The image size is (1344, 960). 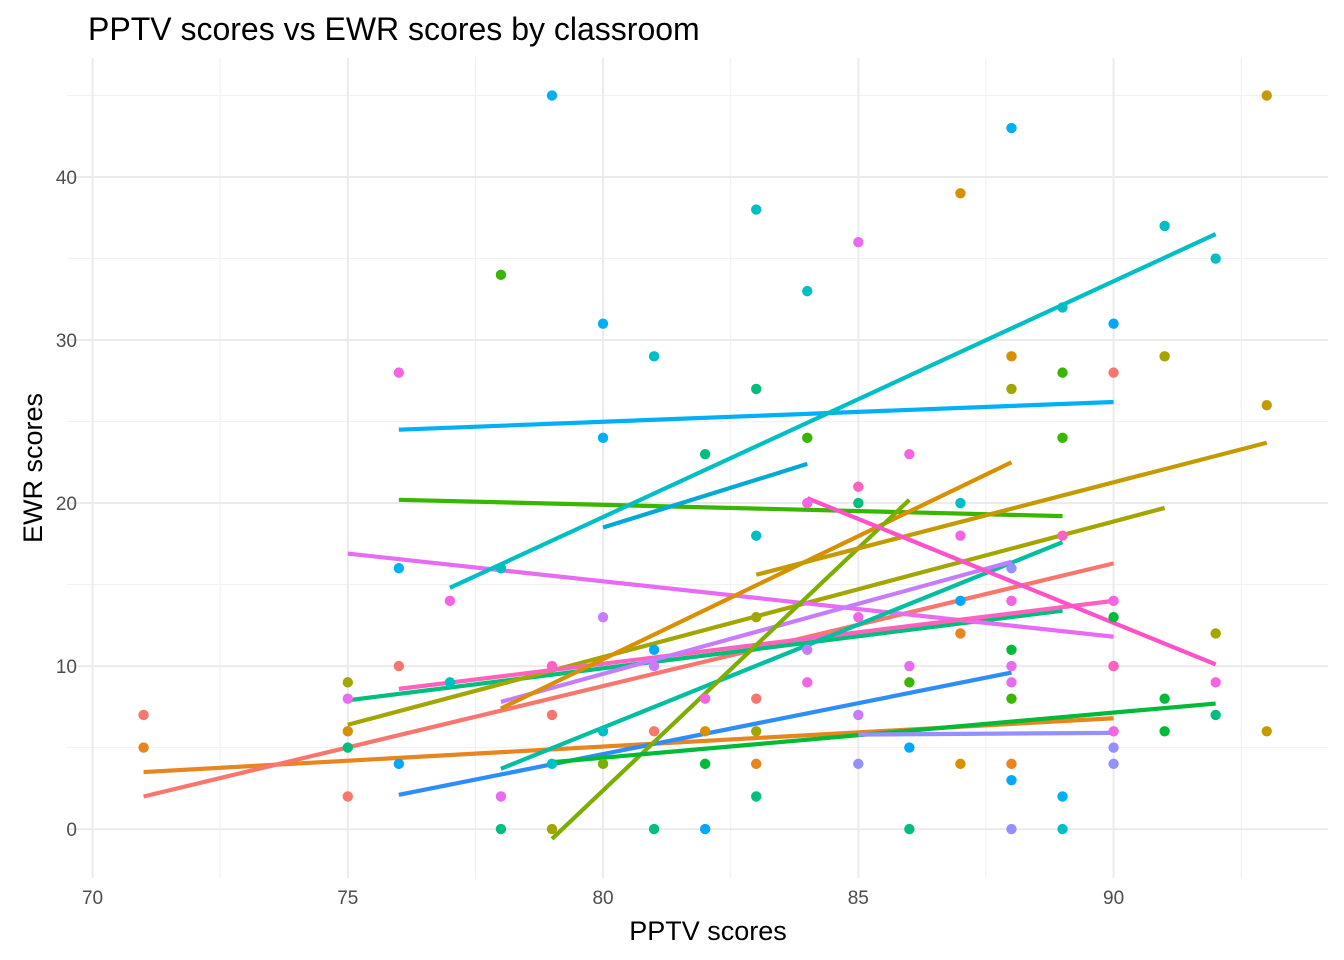 What do you see at coordinates (66, 341) in the screenshot?
I see `y-tick-label: 30` at bounding box center [66, 341].